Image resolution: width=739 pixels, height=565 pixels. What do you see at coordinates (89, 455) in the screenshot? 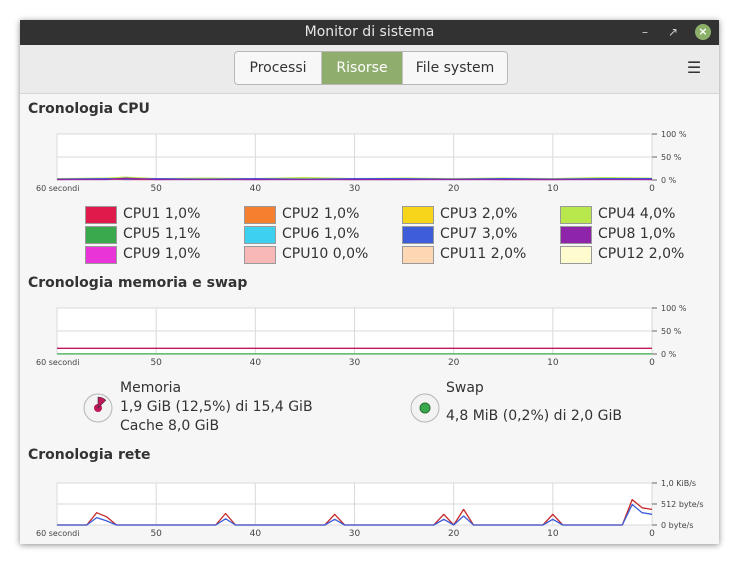
I see `network-history-title: Cronologia rete` at bounding box center [89, 455].